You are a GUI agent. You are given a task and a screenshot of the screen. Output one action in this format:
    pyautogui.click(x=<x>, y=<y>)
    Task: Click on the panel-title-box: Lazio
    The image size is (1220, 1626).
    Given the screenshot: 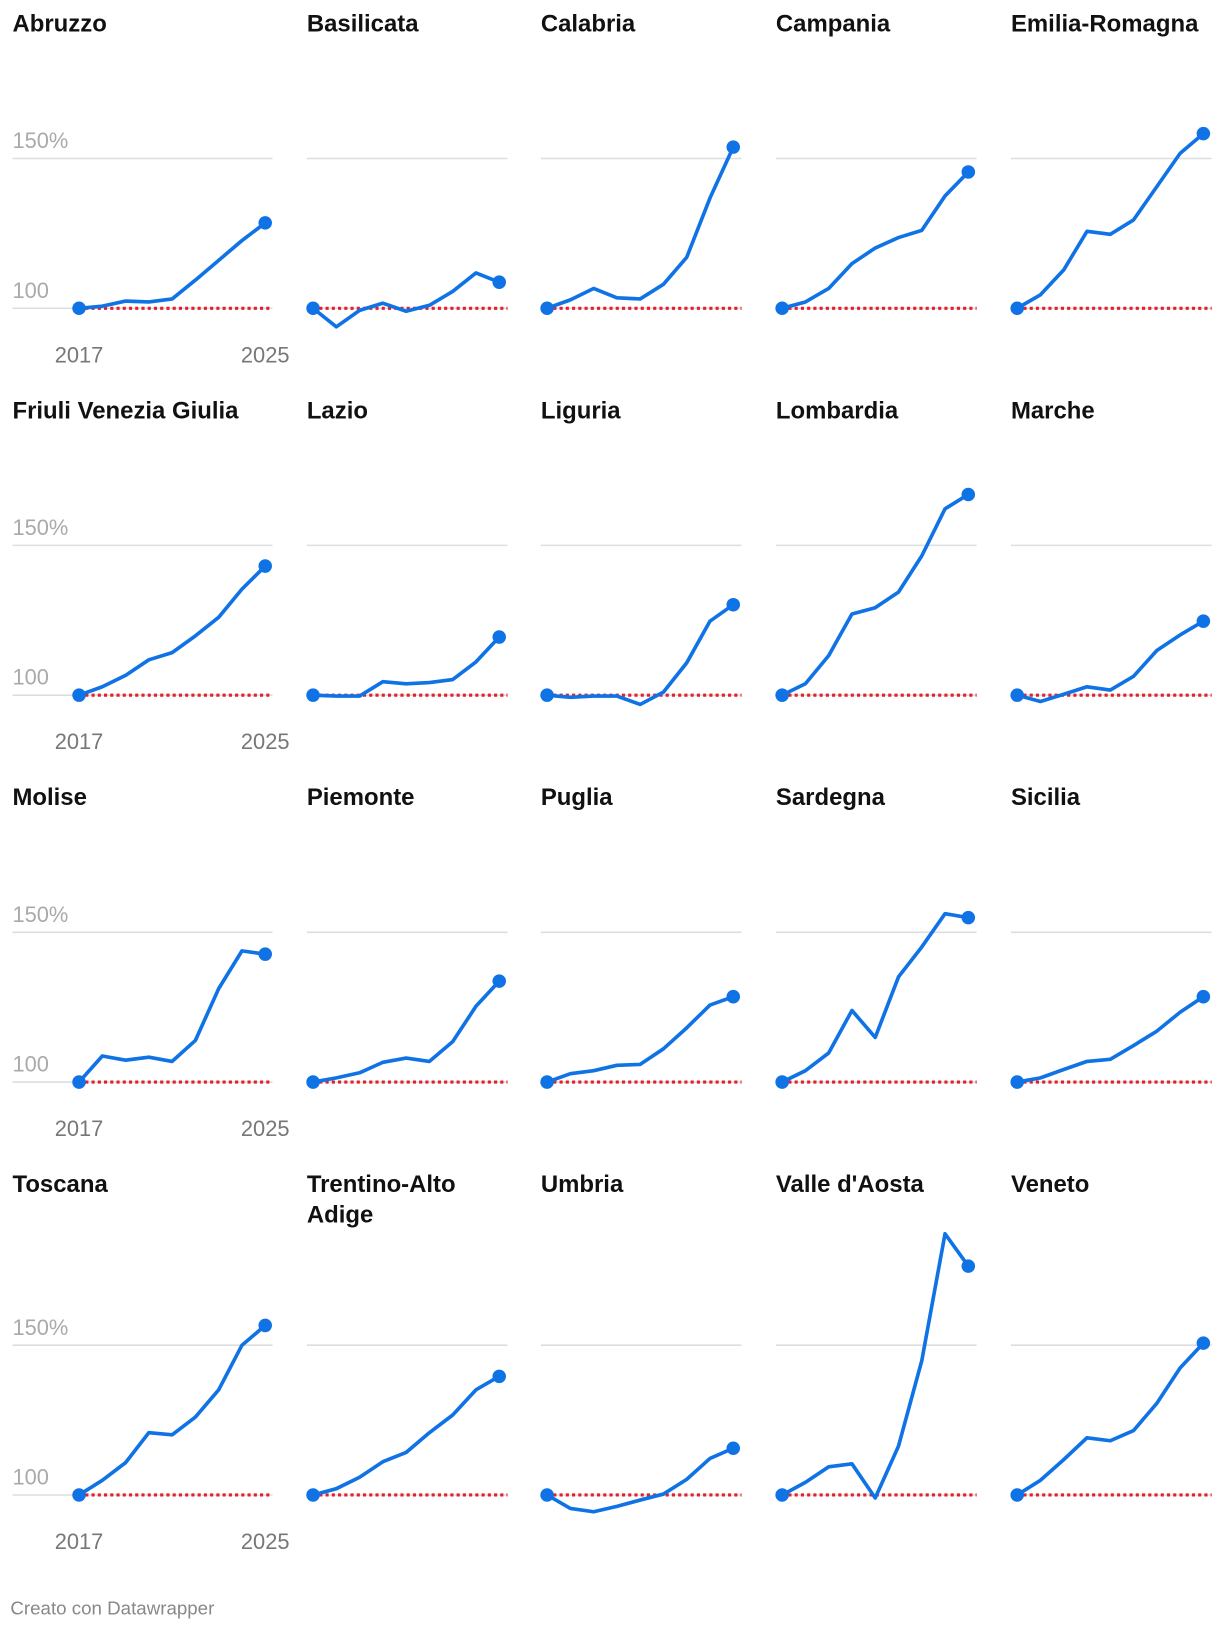 What is the action you would take?
    pyautogui.click(x=337, y=410)
    